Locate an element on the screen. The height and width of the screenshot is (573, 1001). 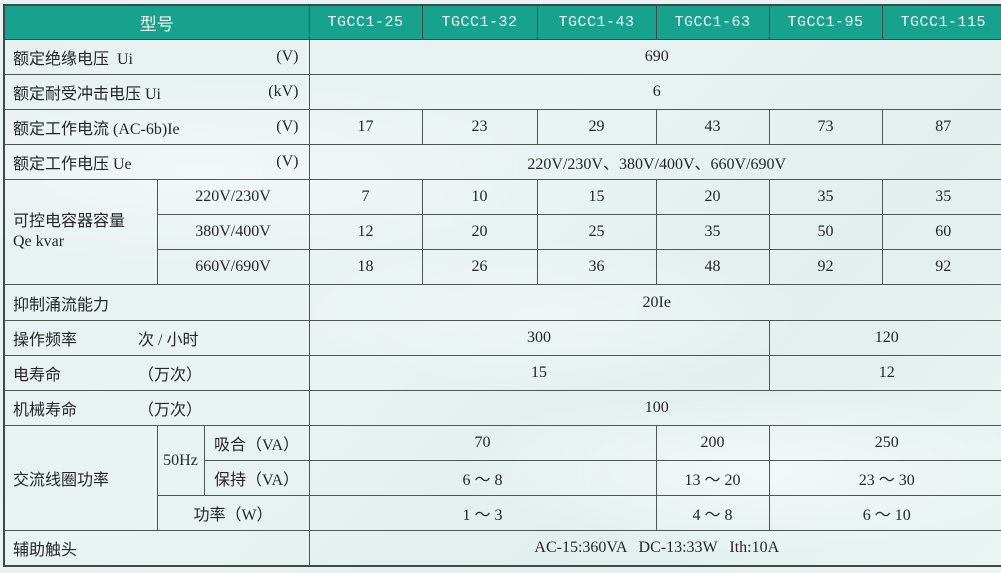
label-text: 额定耐受冲击电压 Ui is located at coordinates (87, 94).